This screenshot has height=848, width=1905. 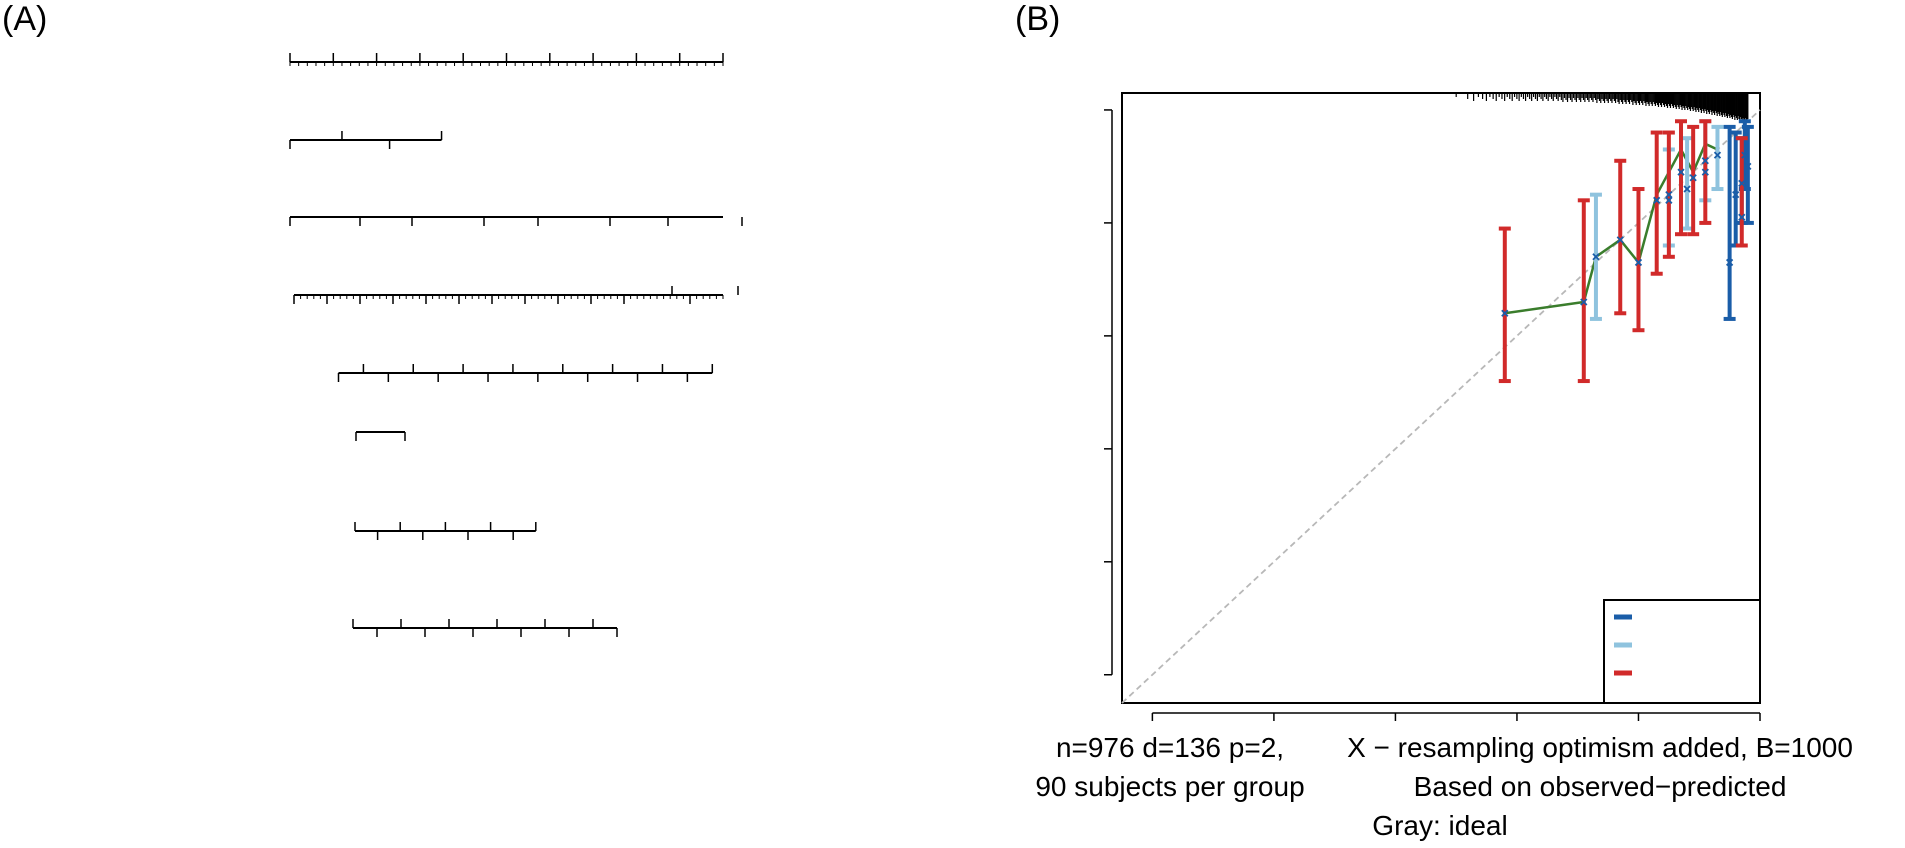 What do you see at coordinates (1600, 747) in the screenshot?
I see `footnote-right-1: X − resampling optimism added, B=1000` at bounding box center [1600, 747].